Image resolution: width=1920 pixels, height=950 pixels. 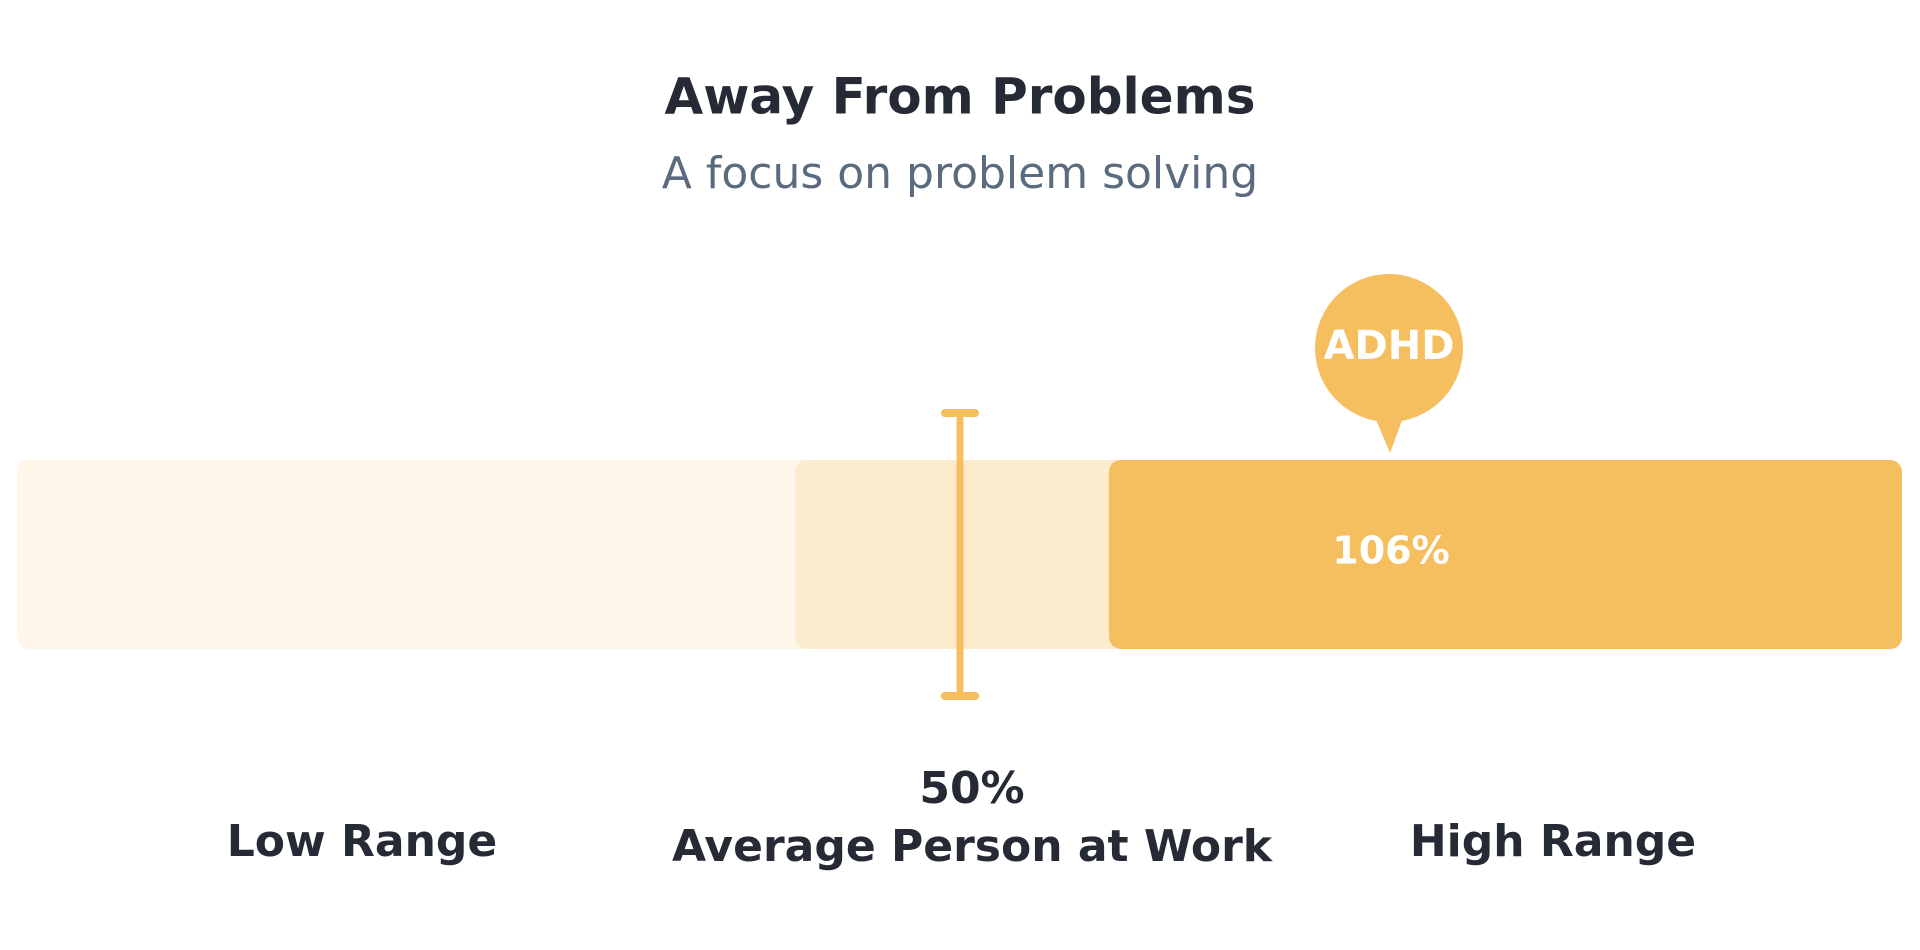 I want to click on average-value: 50%, so click(x=971, y=788).